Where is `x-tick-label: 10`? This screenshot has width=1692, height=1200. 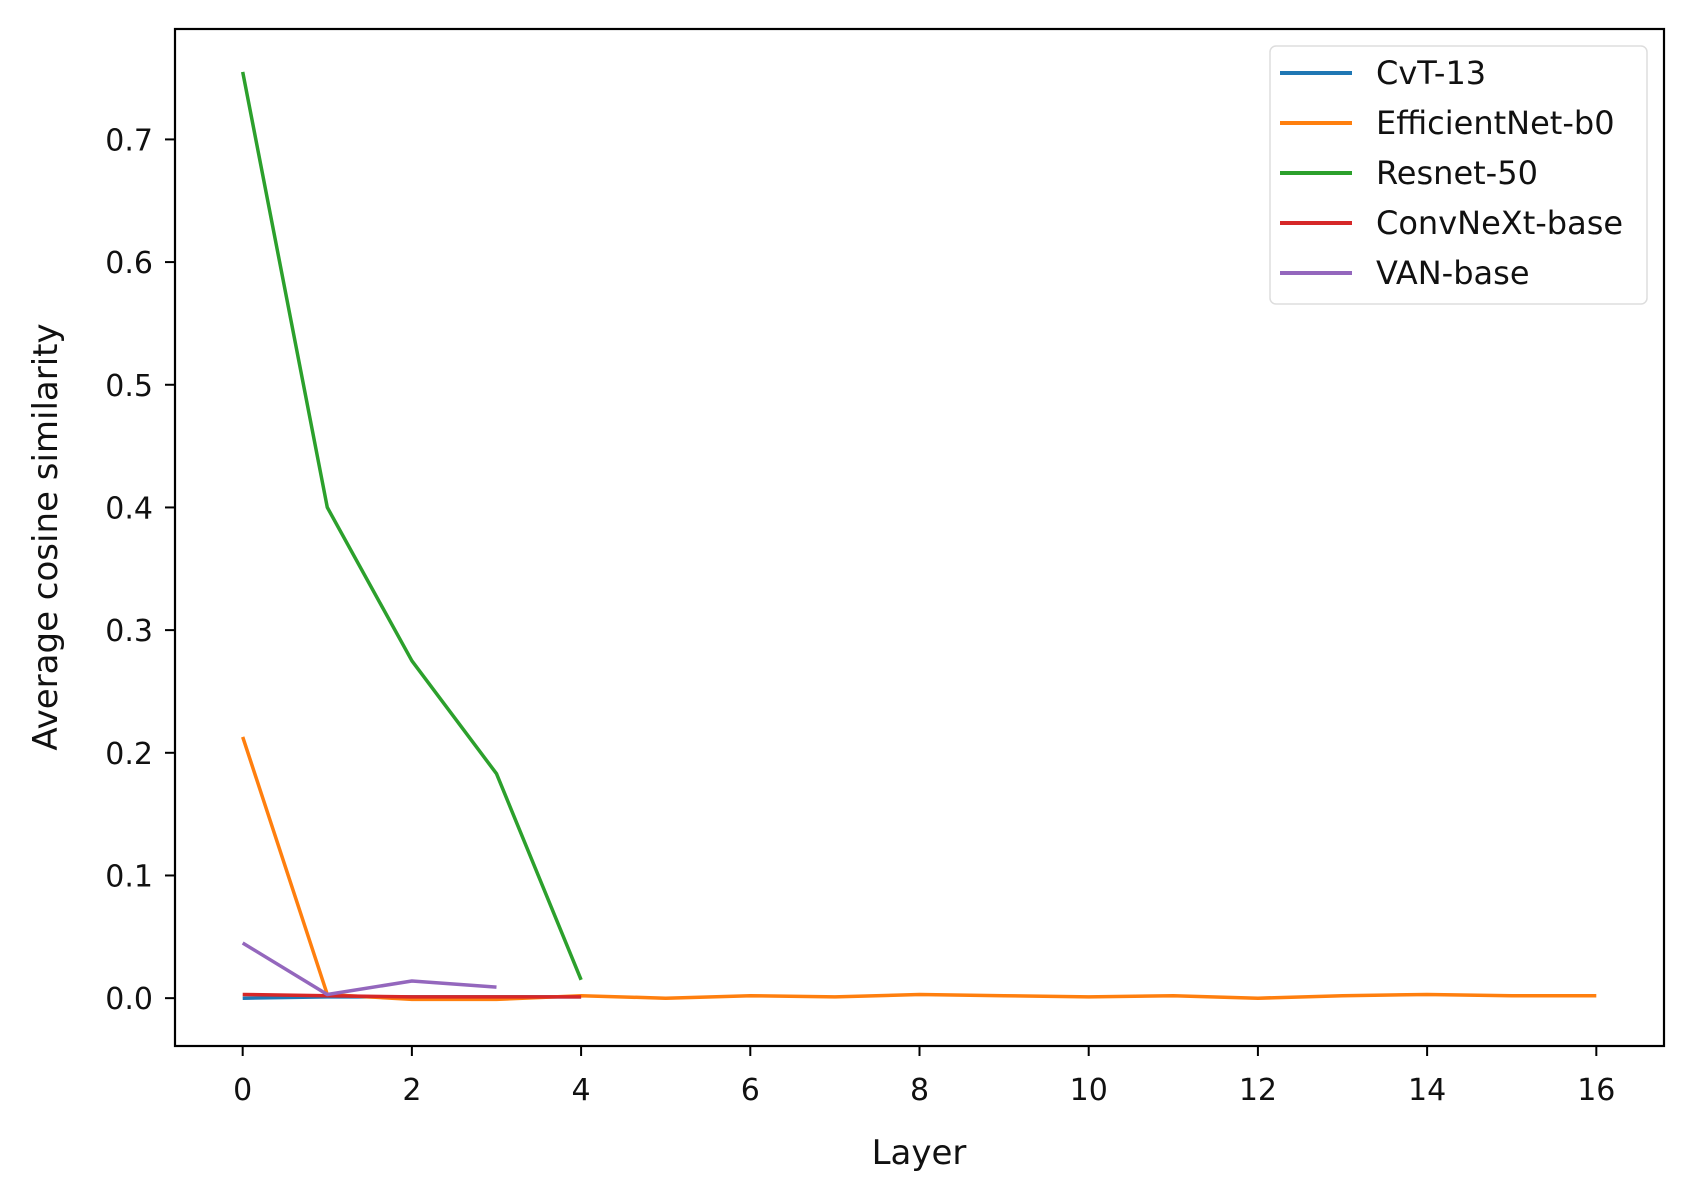 x-tick-label: 10 is located at coordinates (1089, 1090).